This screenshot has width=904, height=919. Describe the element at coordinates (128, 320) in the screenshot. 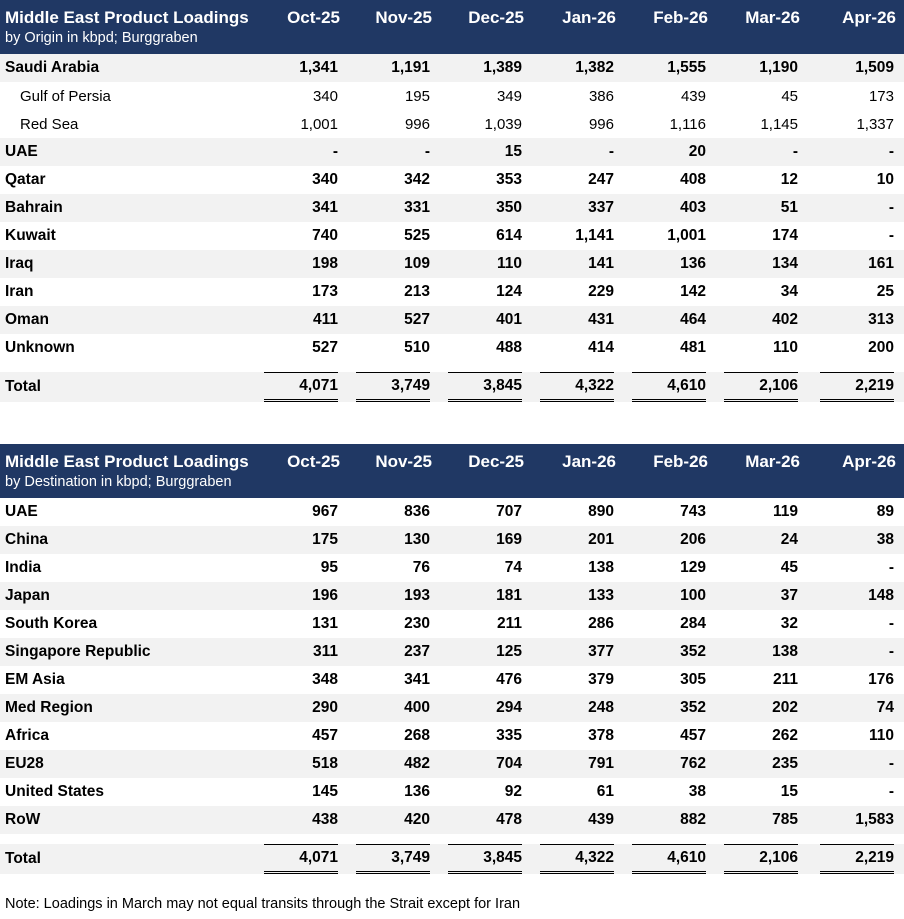

I see `row-label: Oman` at that location.